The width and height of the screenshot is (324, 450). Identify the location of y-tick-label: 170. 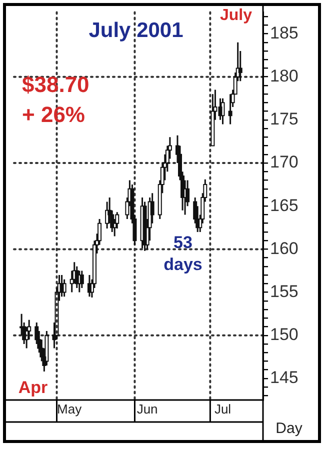
(284, 162).